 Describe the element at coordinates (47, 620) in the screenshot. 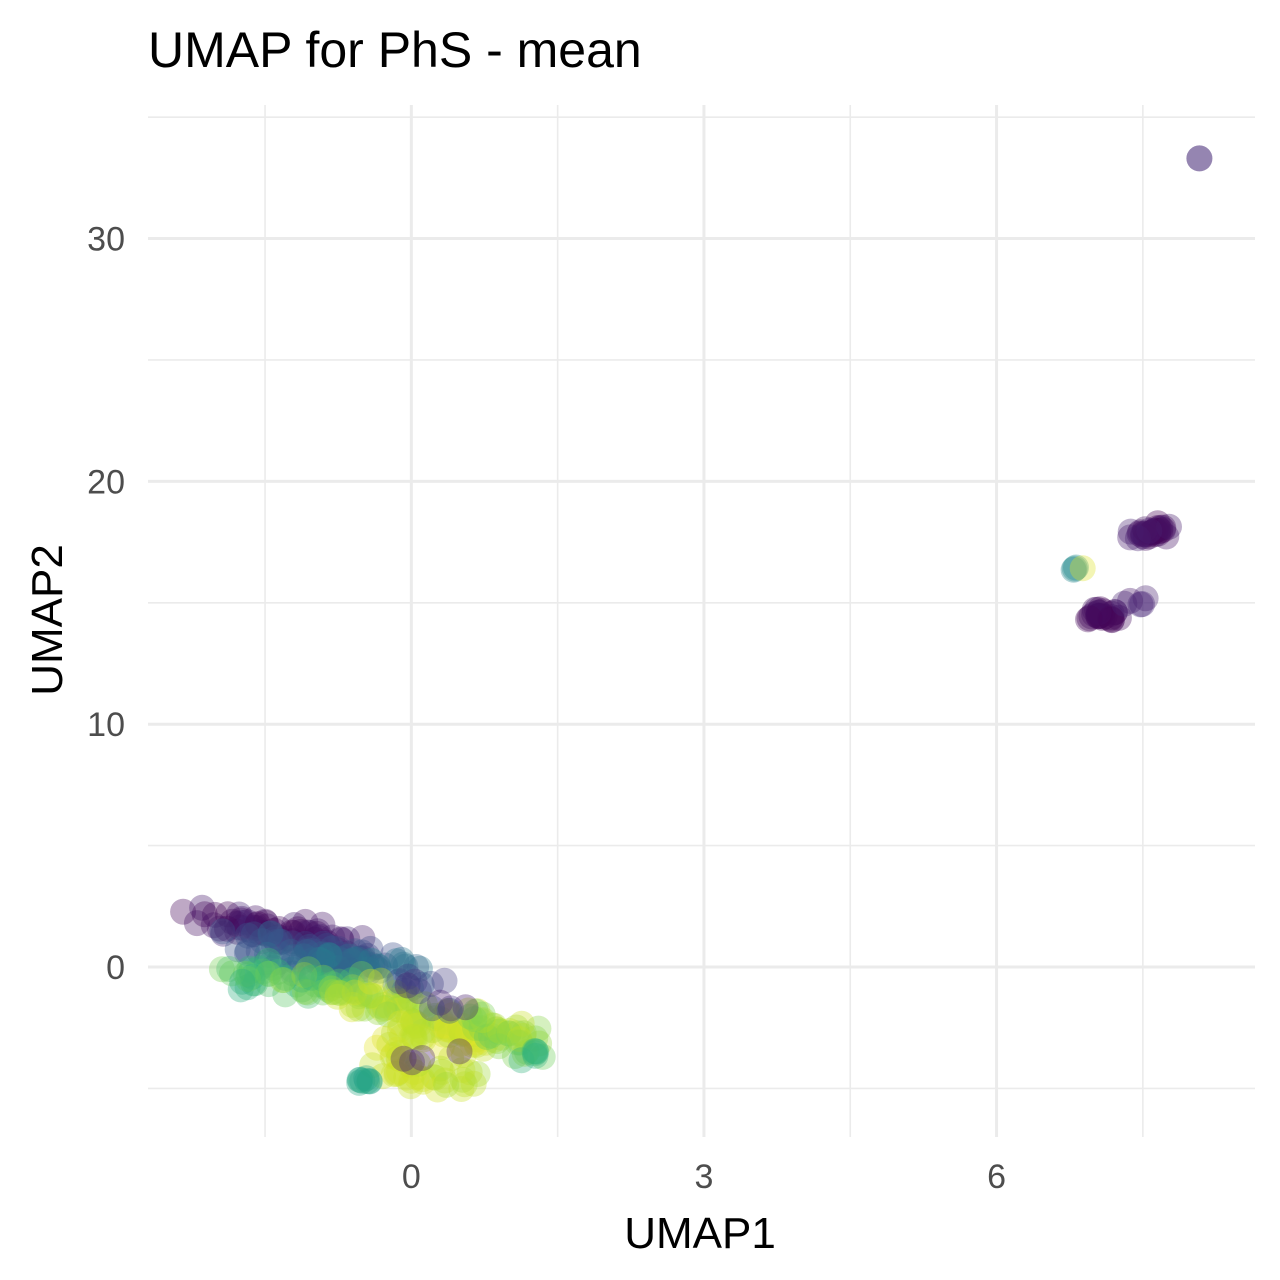

I see `y-axis-title: UMAP2` at that location.